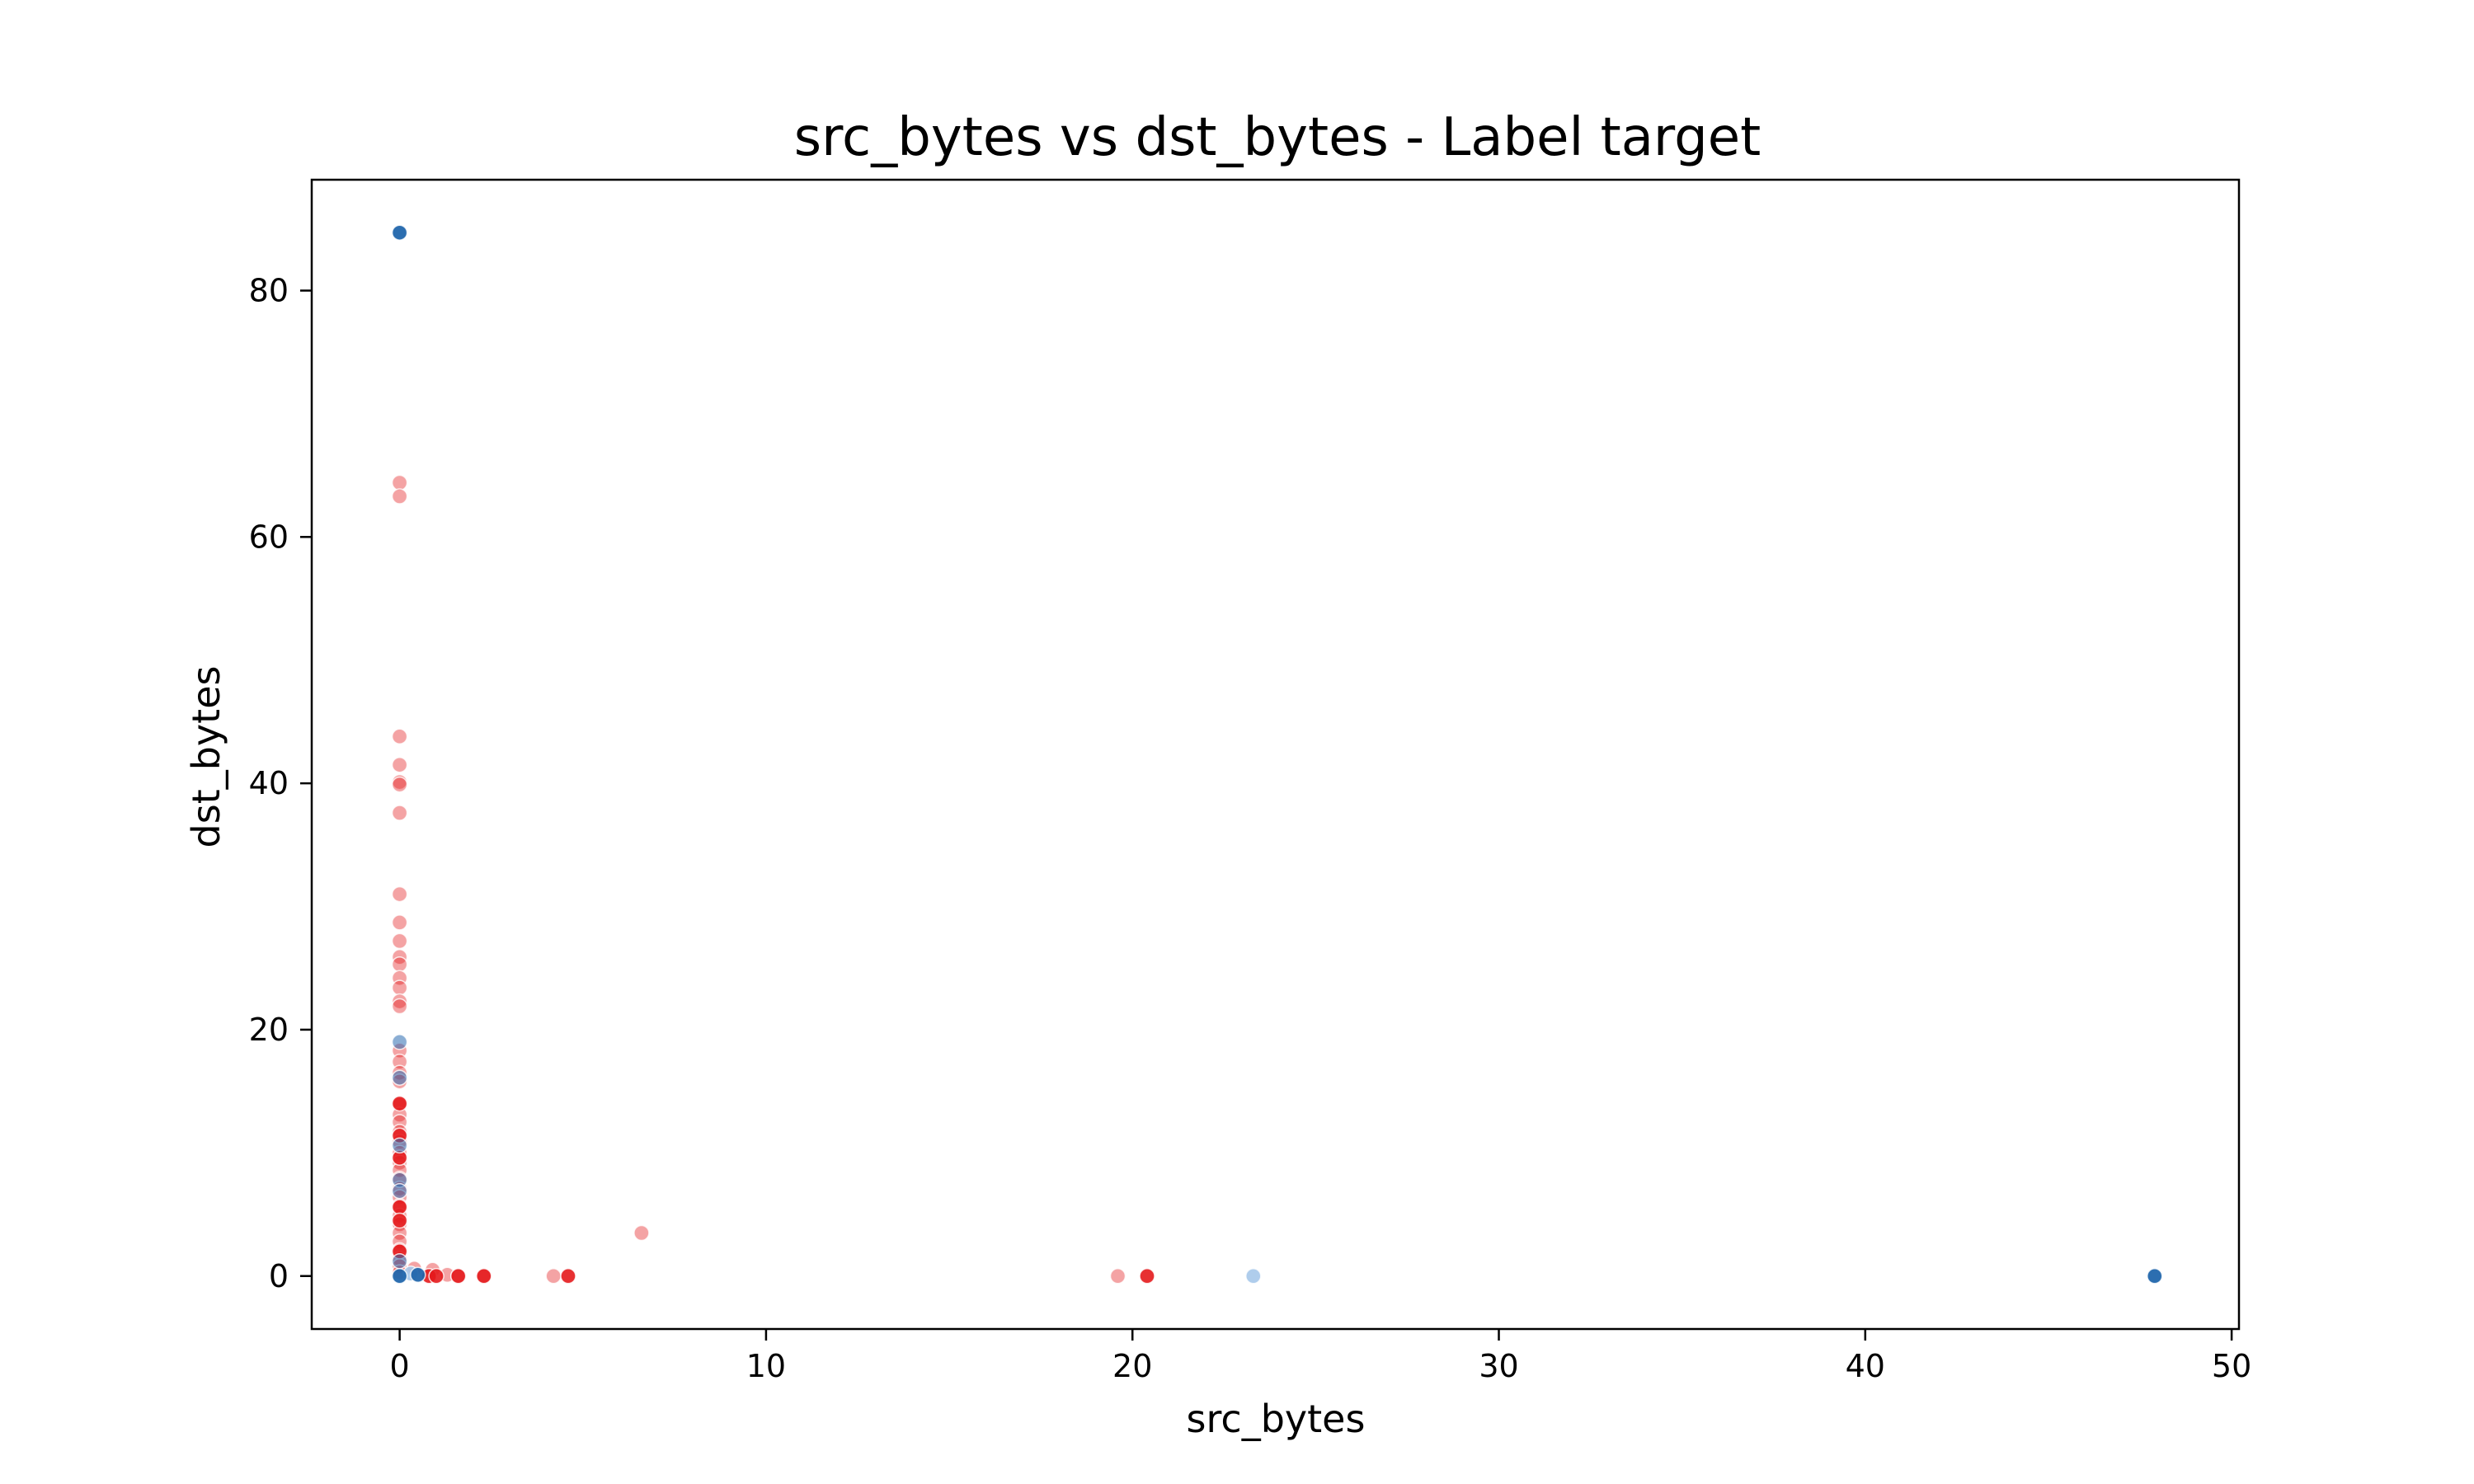 The image size is (2474, 1484). Describe the element at coordinates (766, 1366) in the screenshot. I see `x-tick-label: 10` at that location.